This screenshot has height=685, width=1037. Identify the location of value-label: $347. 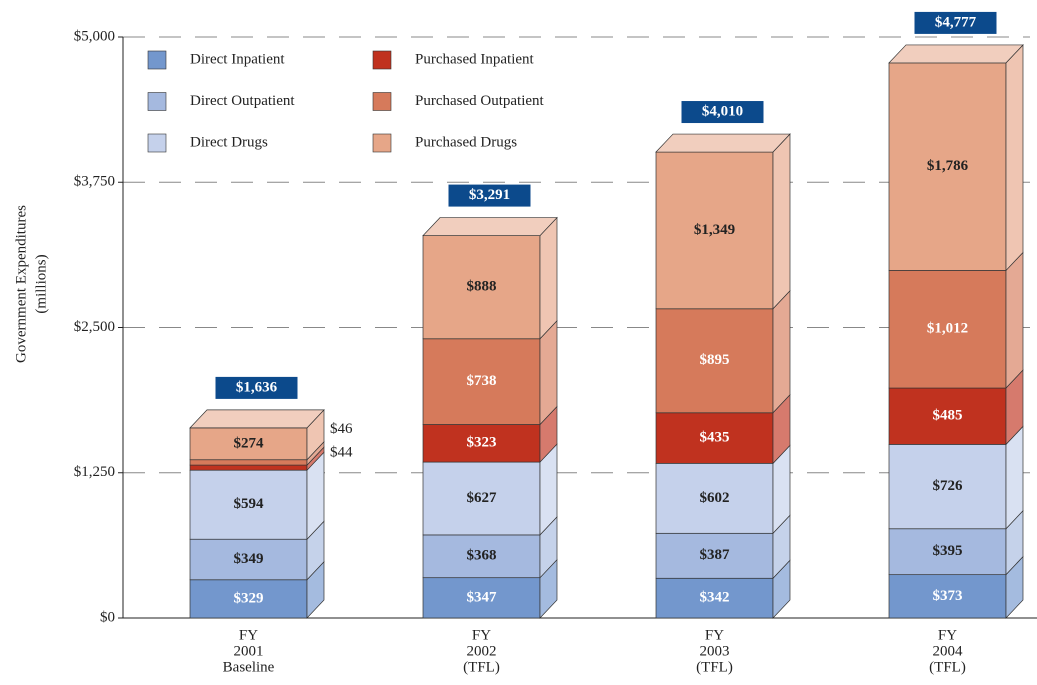
(482, 597).